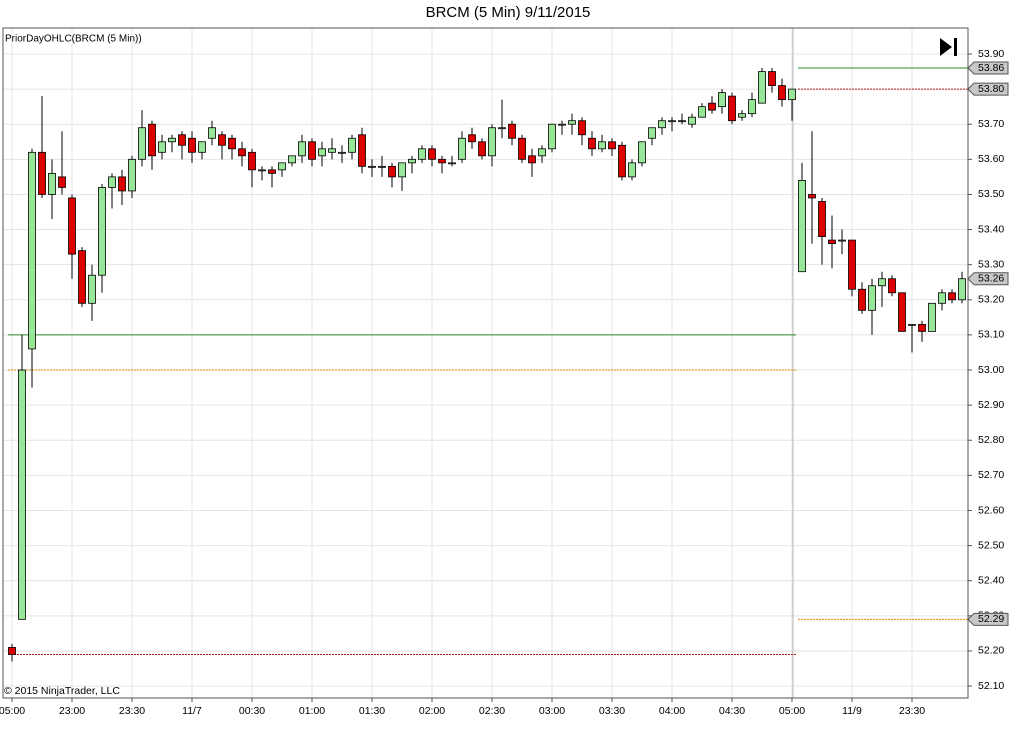  Describe the element at coordinates (991, 545) in the screenshot. I see `y-tick-label: 52.50` at that location.